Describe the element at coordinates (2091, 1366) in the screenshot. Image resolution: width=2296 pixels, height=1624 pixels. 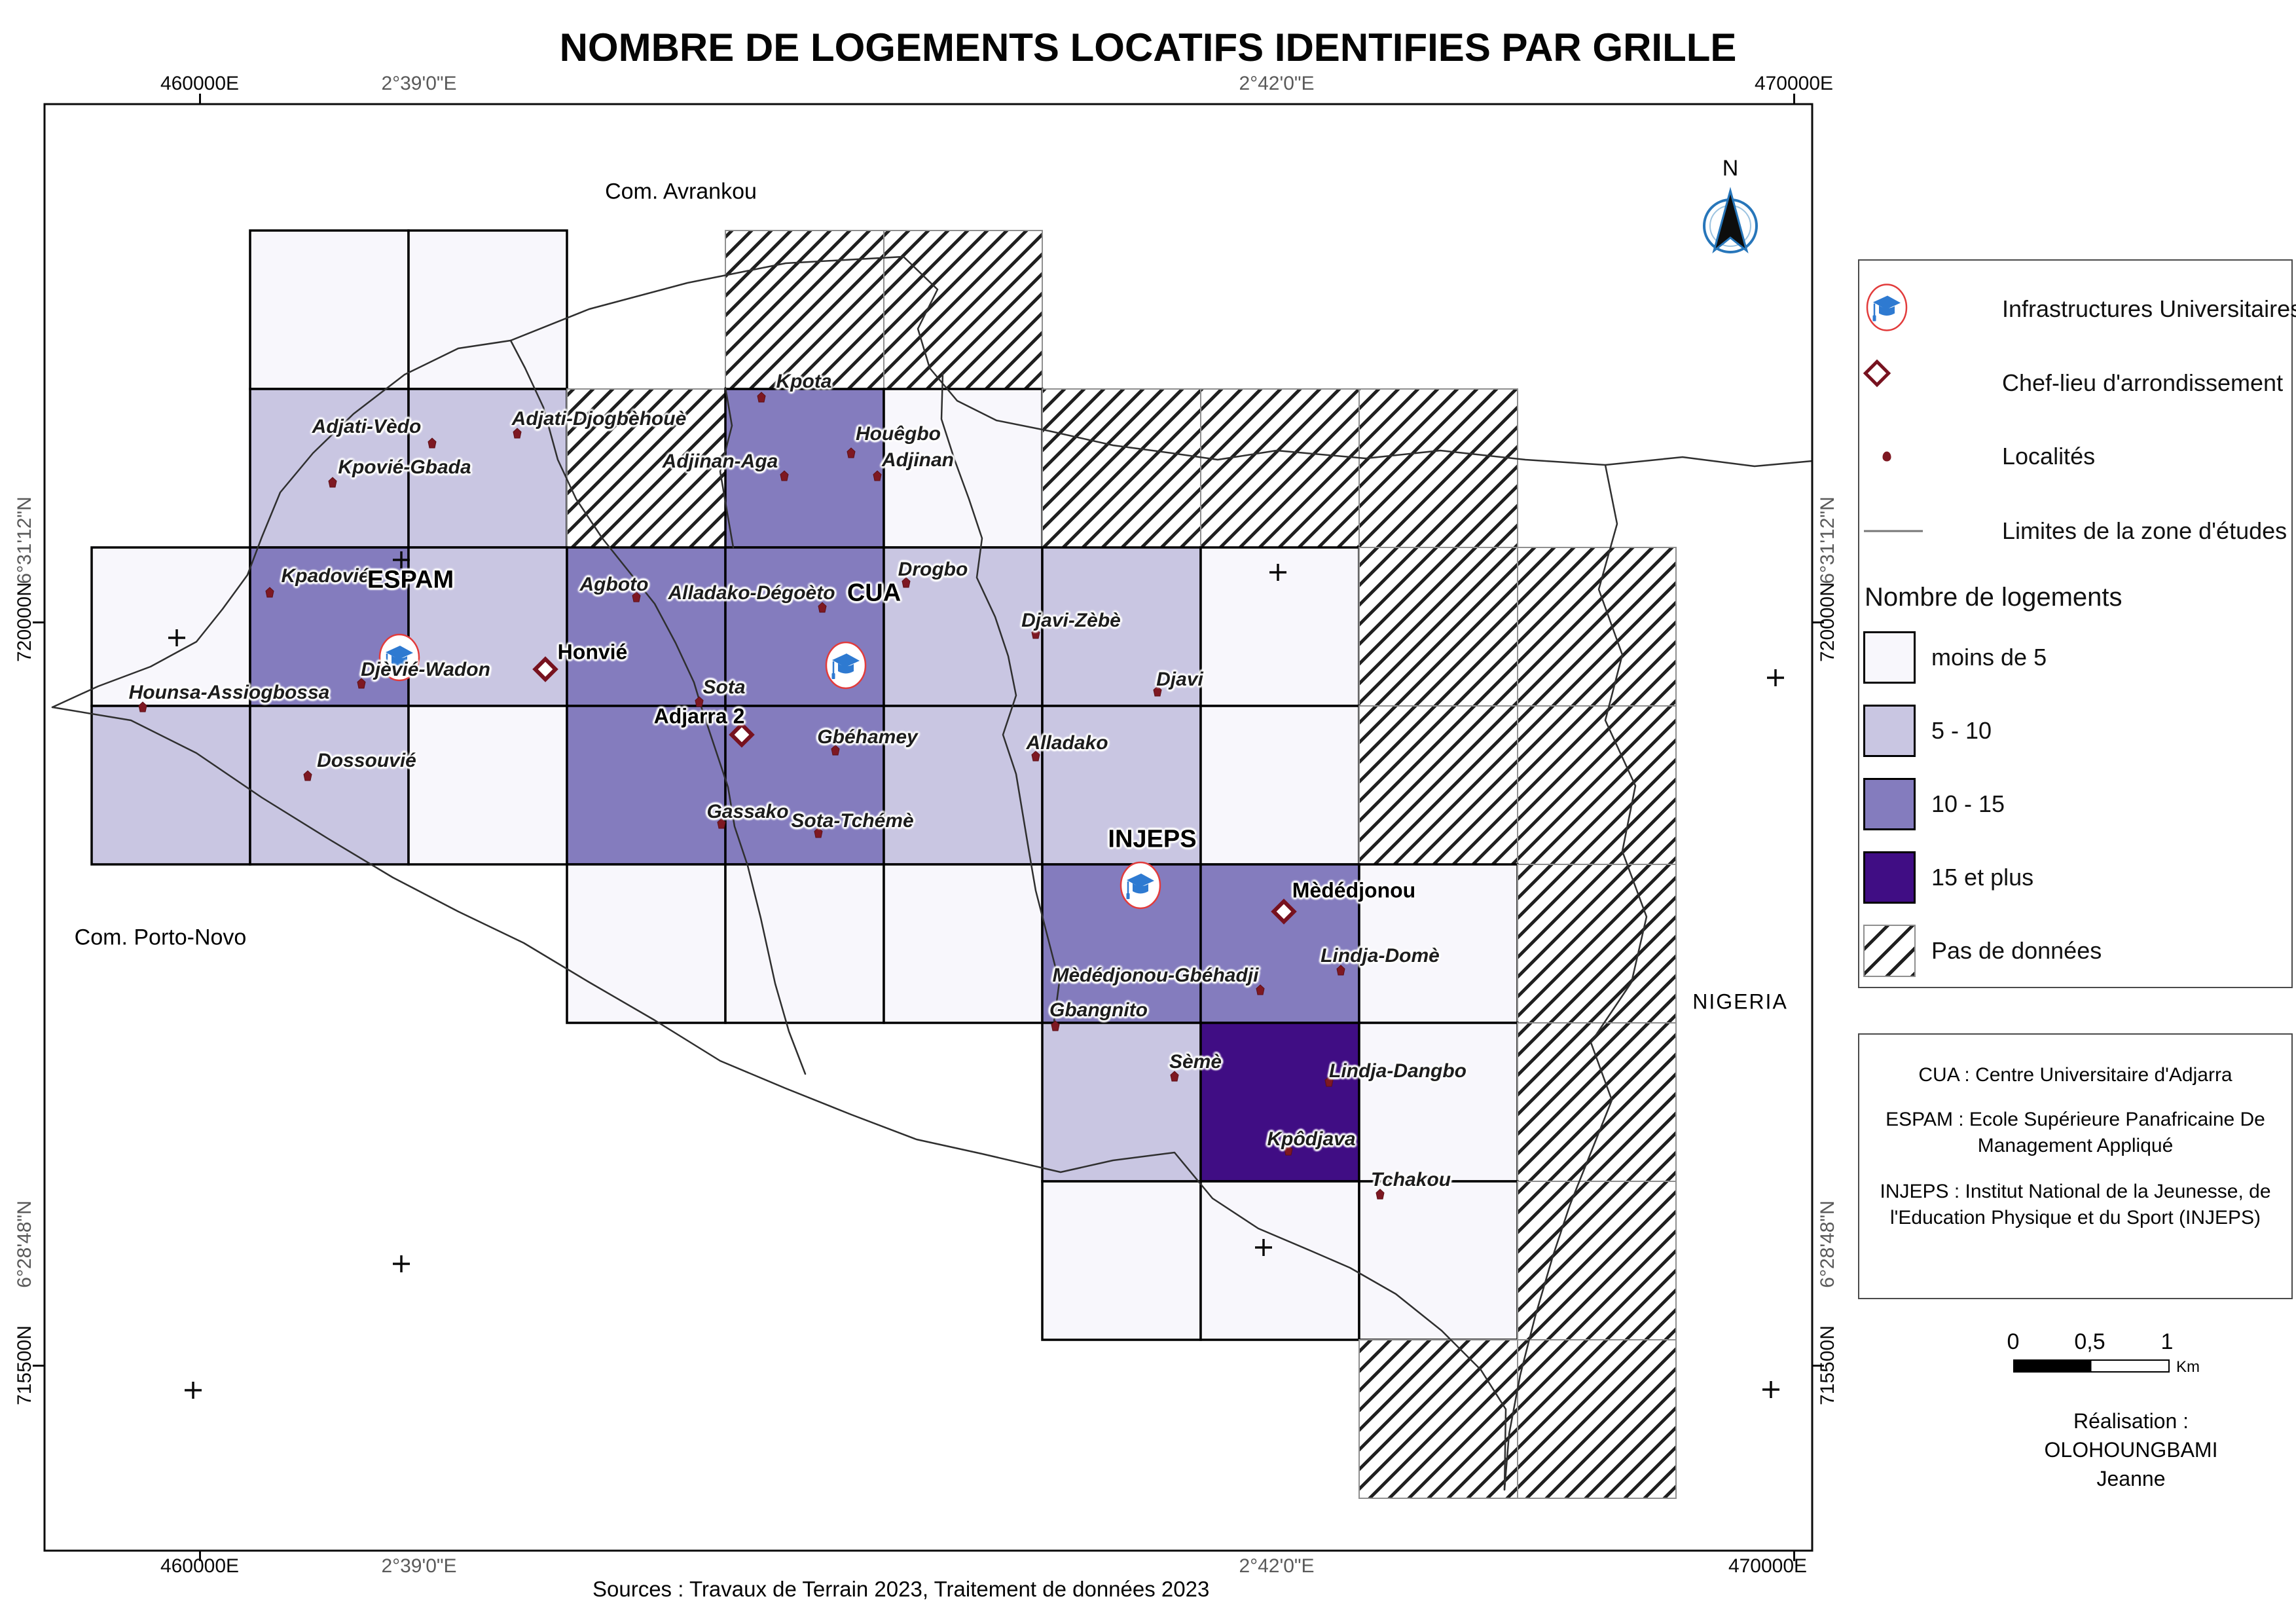
I see `scale-bar-graphic` at that location.